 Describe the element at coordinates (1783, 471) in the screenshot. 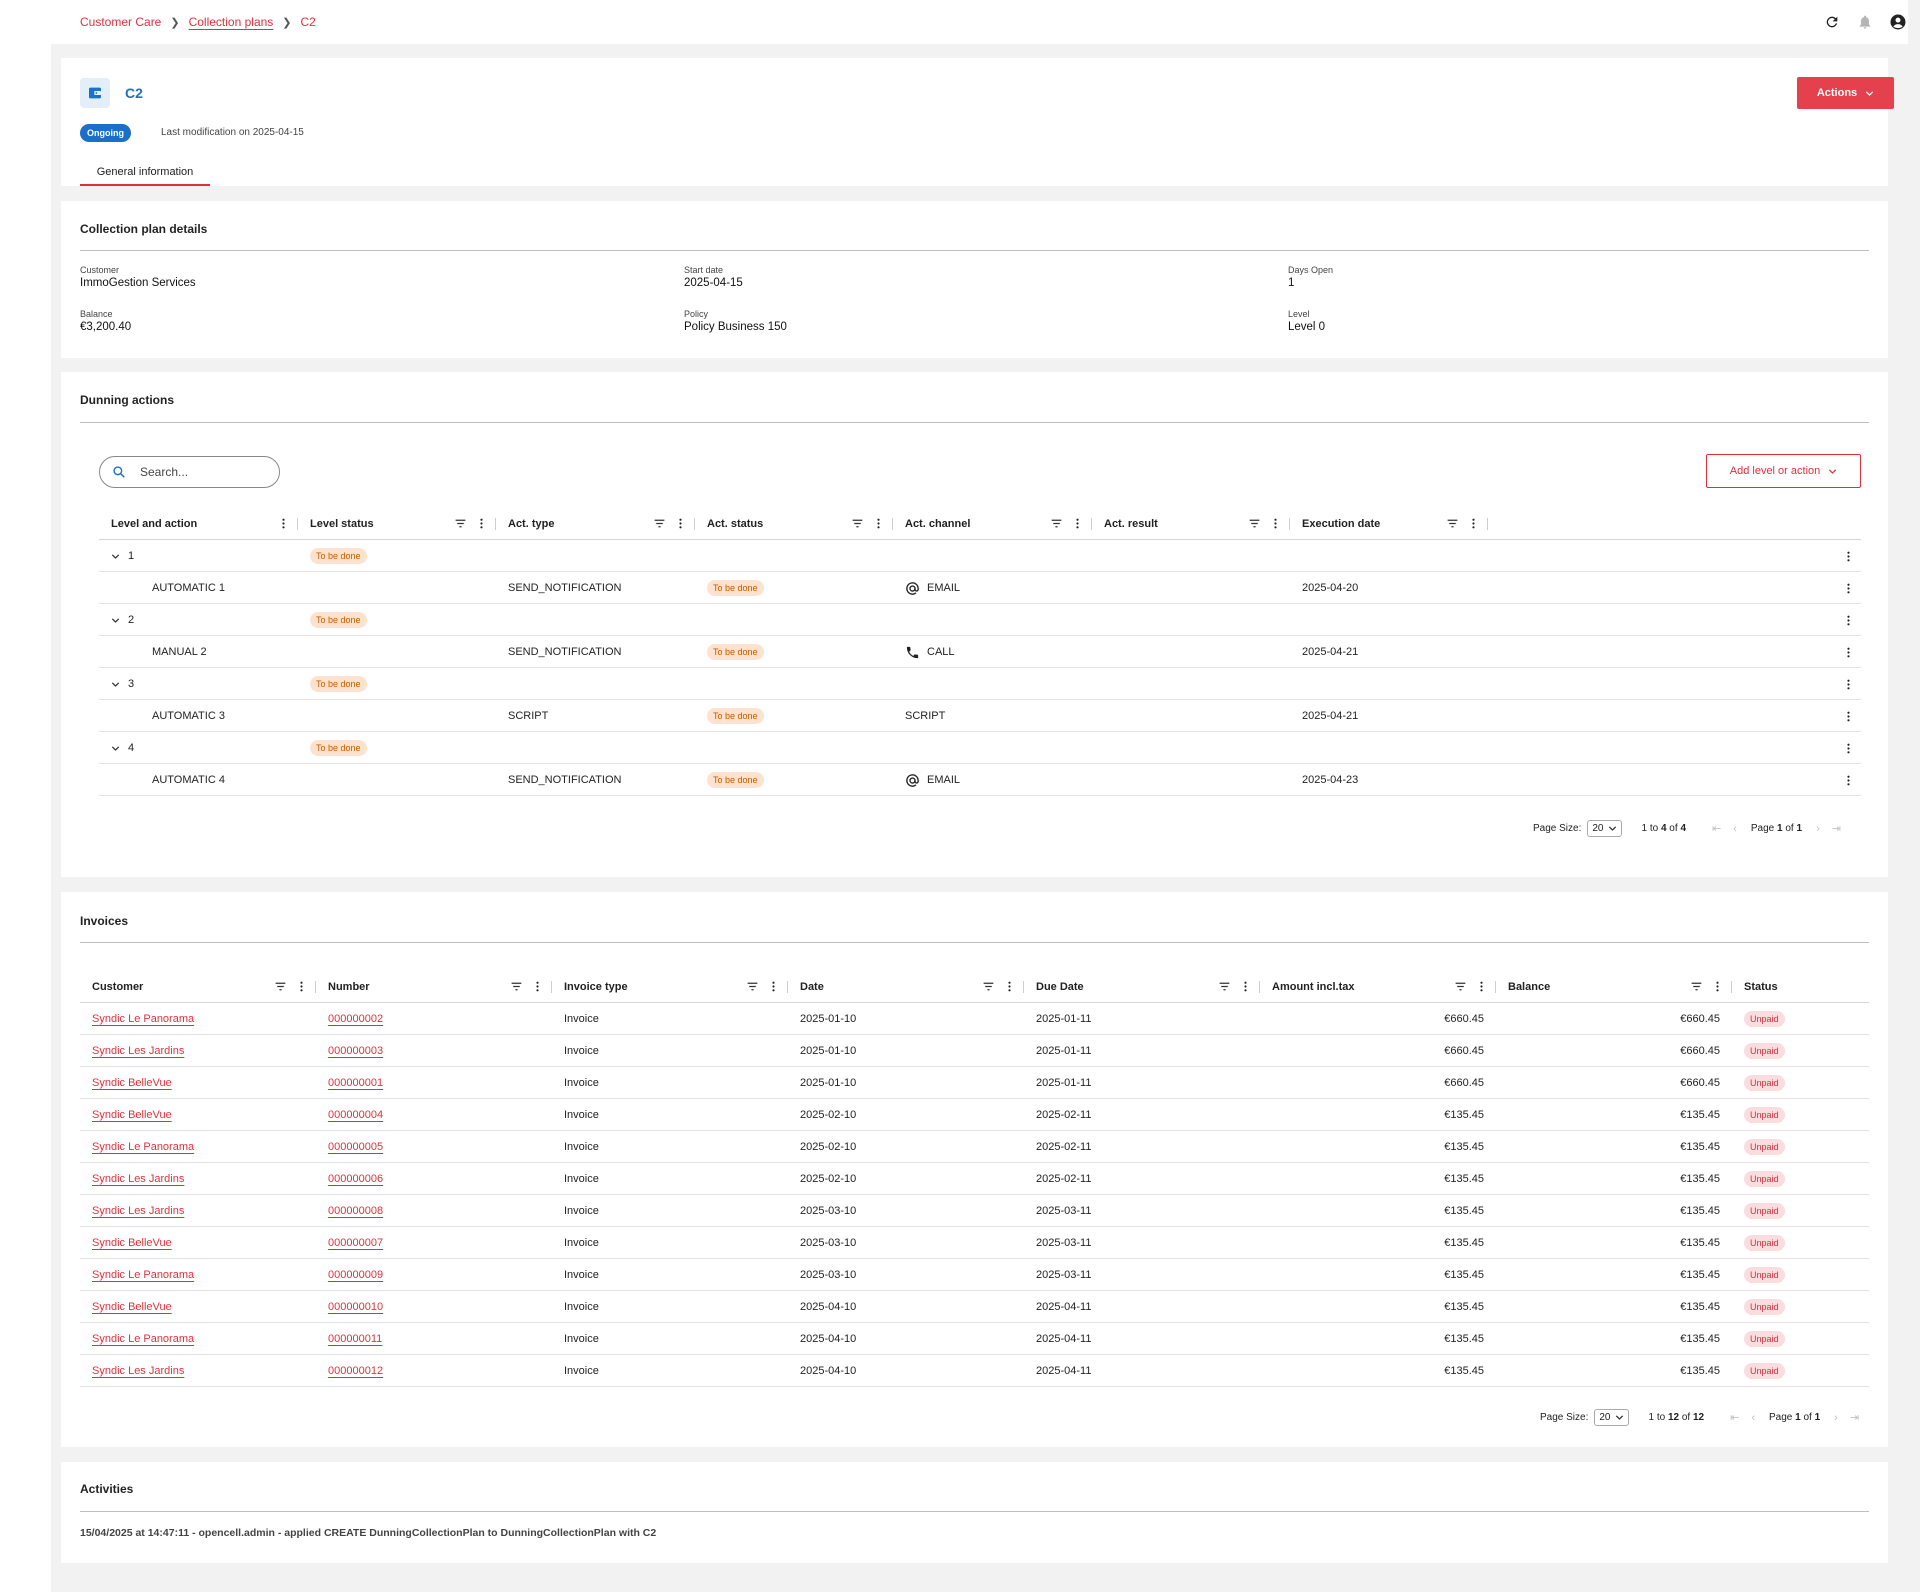

I see `add-level-or-action-button: Add level or action` at that location.